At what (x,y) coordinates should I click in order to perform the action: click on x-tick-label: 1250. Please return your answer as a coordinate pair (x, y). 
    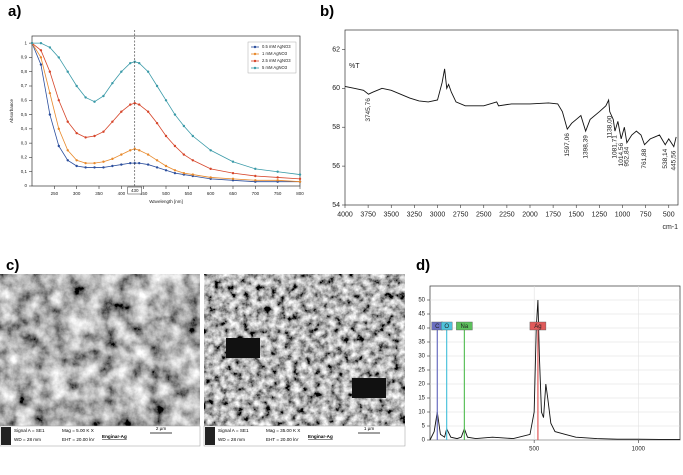
    Looking at the image, I should click on (600, 214).